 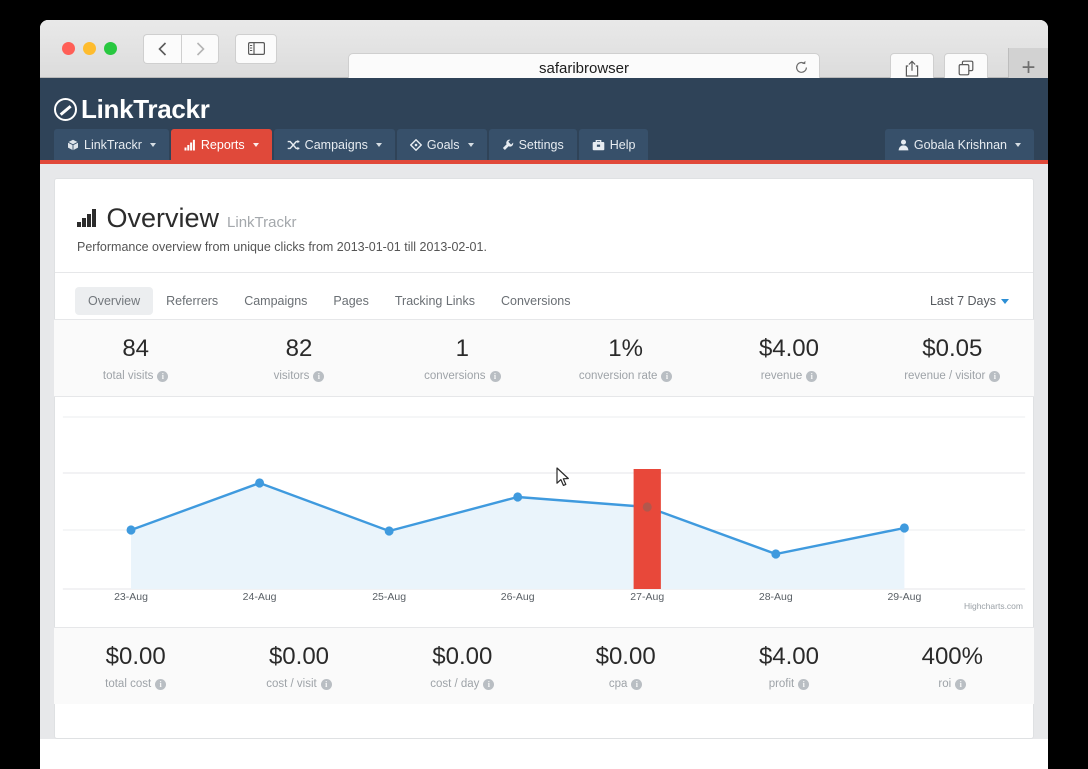 What do you see at coordinates (788, 684) in the screenshot?
I see `stat-label: profit i` at bounding box center [788, 684].